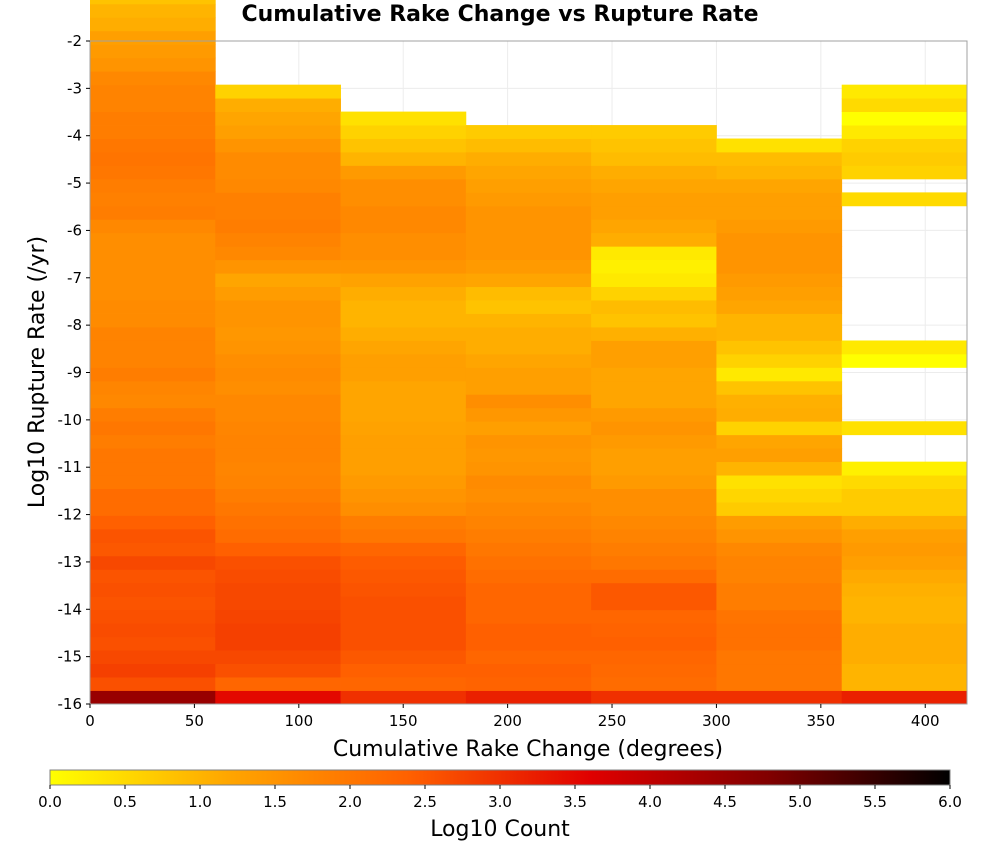 The image size is (1000, 850). I want to click on colorbar-label: Log10 Count, so click(500, 829).